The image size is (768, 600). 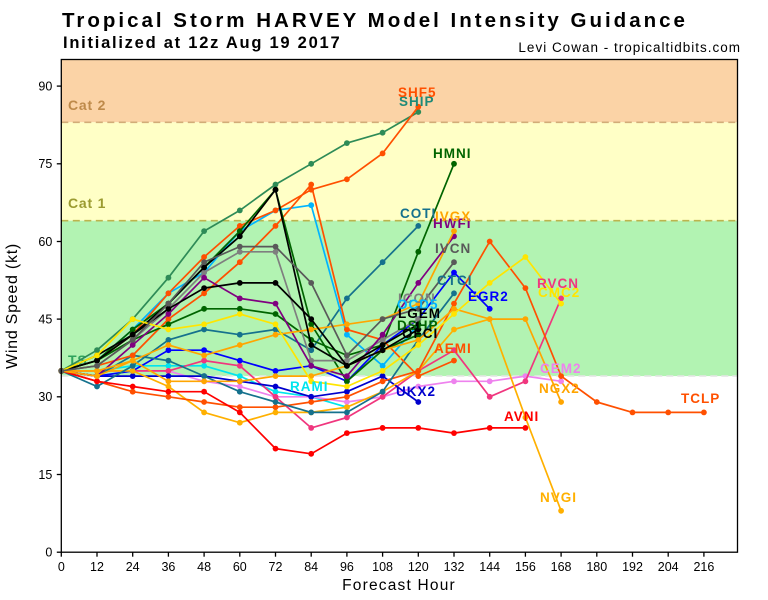 I want to click on svg-text: TCLP, so click(x=700, y=398).